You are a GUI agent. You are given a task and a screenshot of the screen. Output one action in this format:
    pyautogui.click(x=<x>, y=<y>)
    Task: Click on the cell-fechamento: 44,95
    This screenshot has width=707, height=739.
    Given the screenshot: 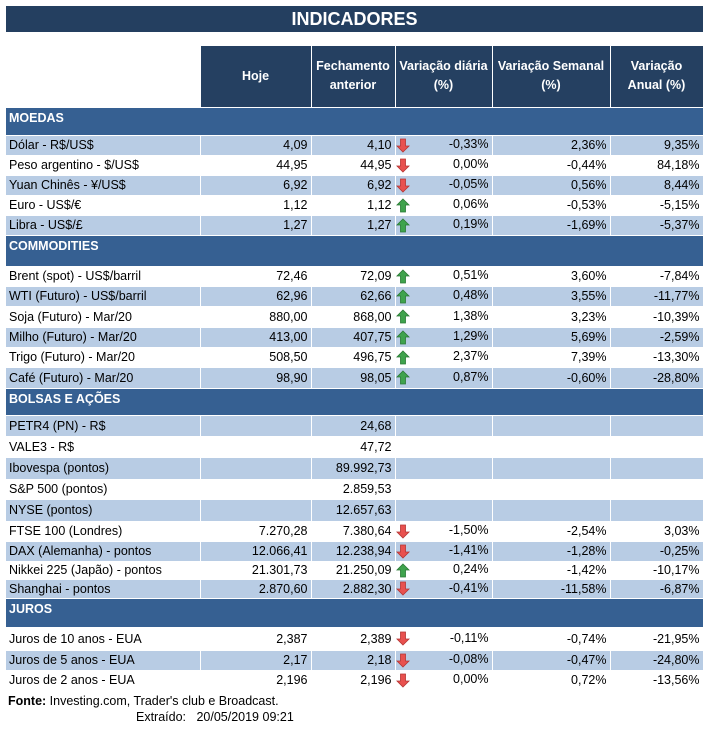 What is the action you would take?
    pyautogui.click(x=353, y=165)
    